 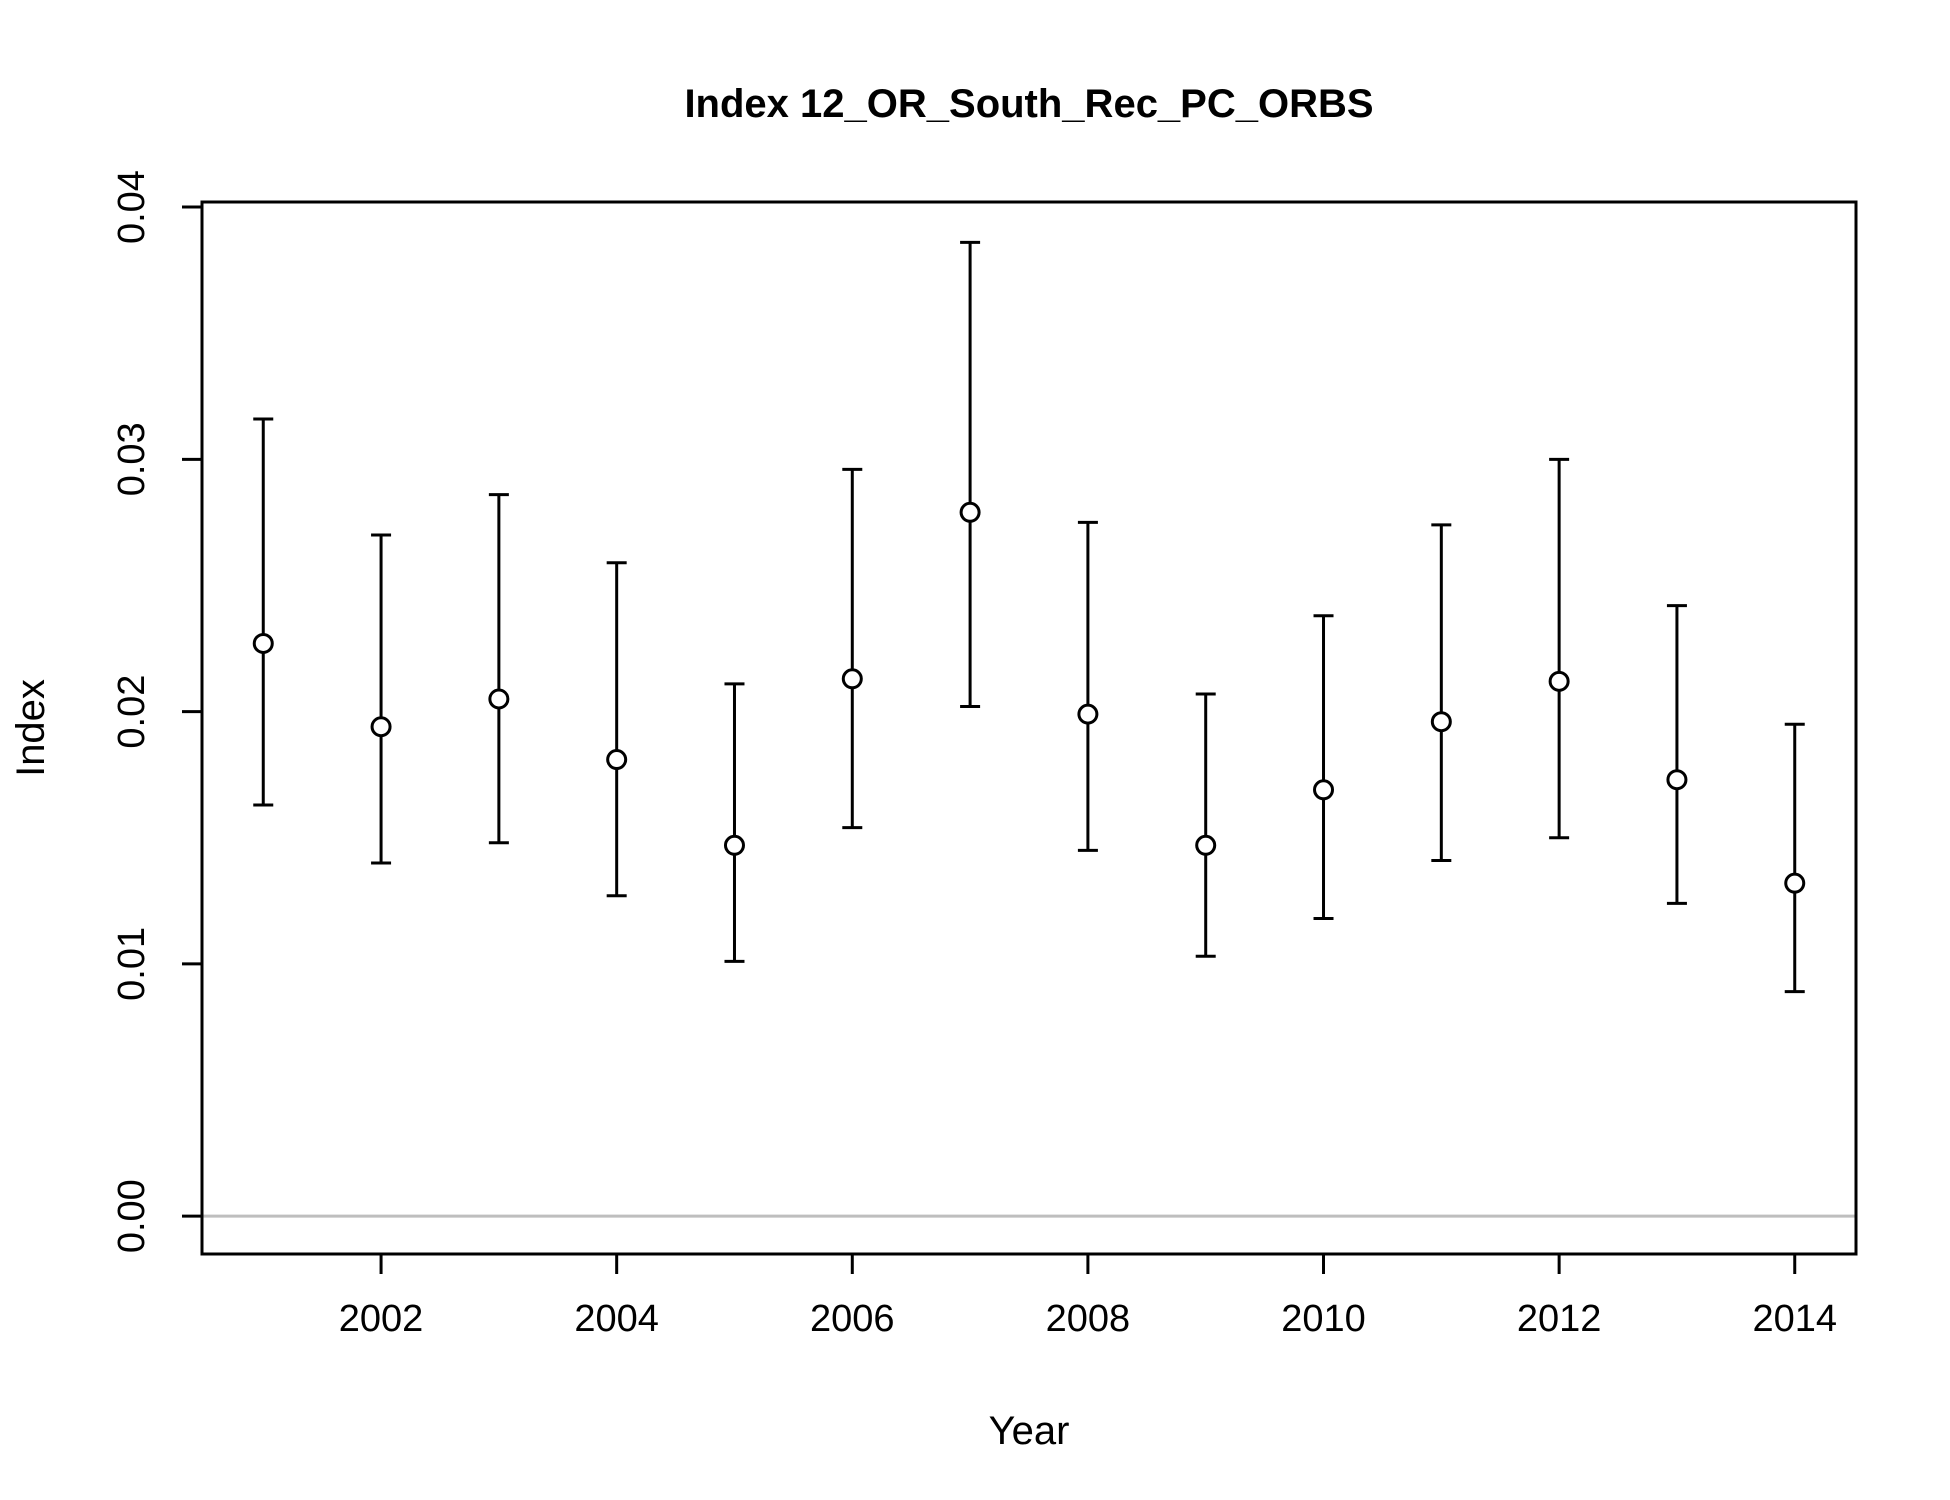 I want to click on x-tick-label: 2012, so click(x=1559, y=1319).